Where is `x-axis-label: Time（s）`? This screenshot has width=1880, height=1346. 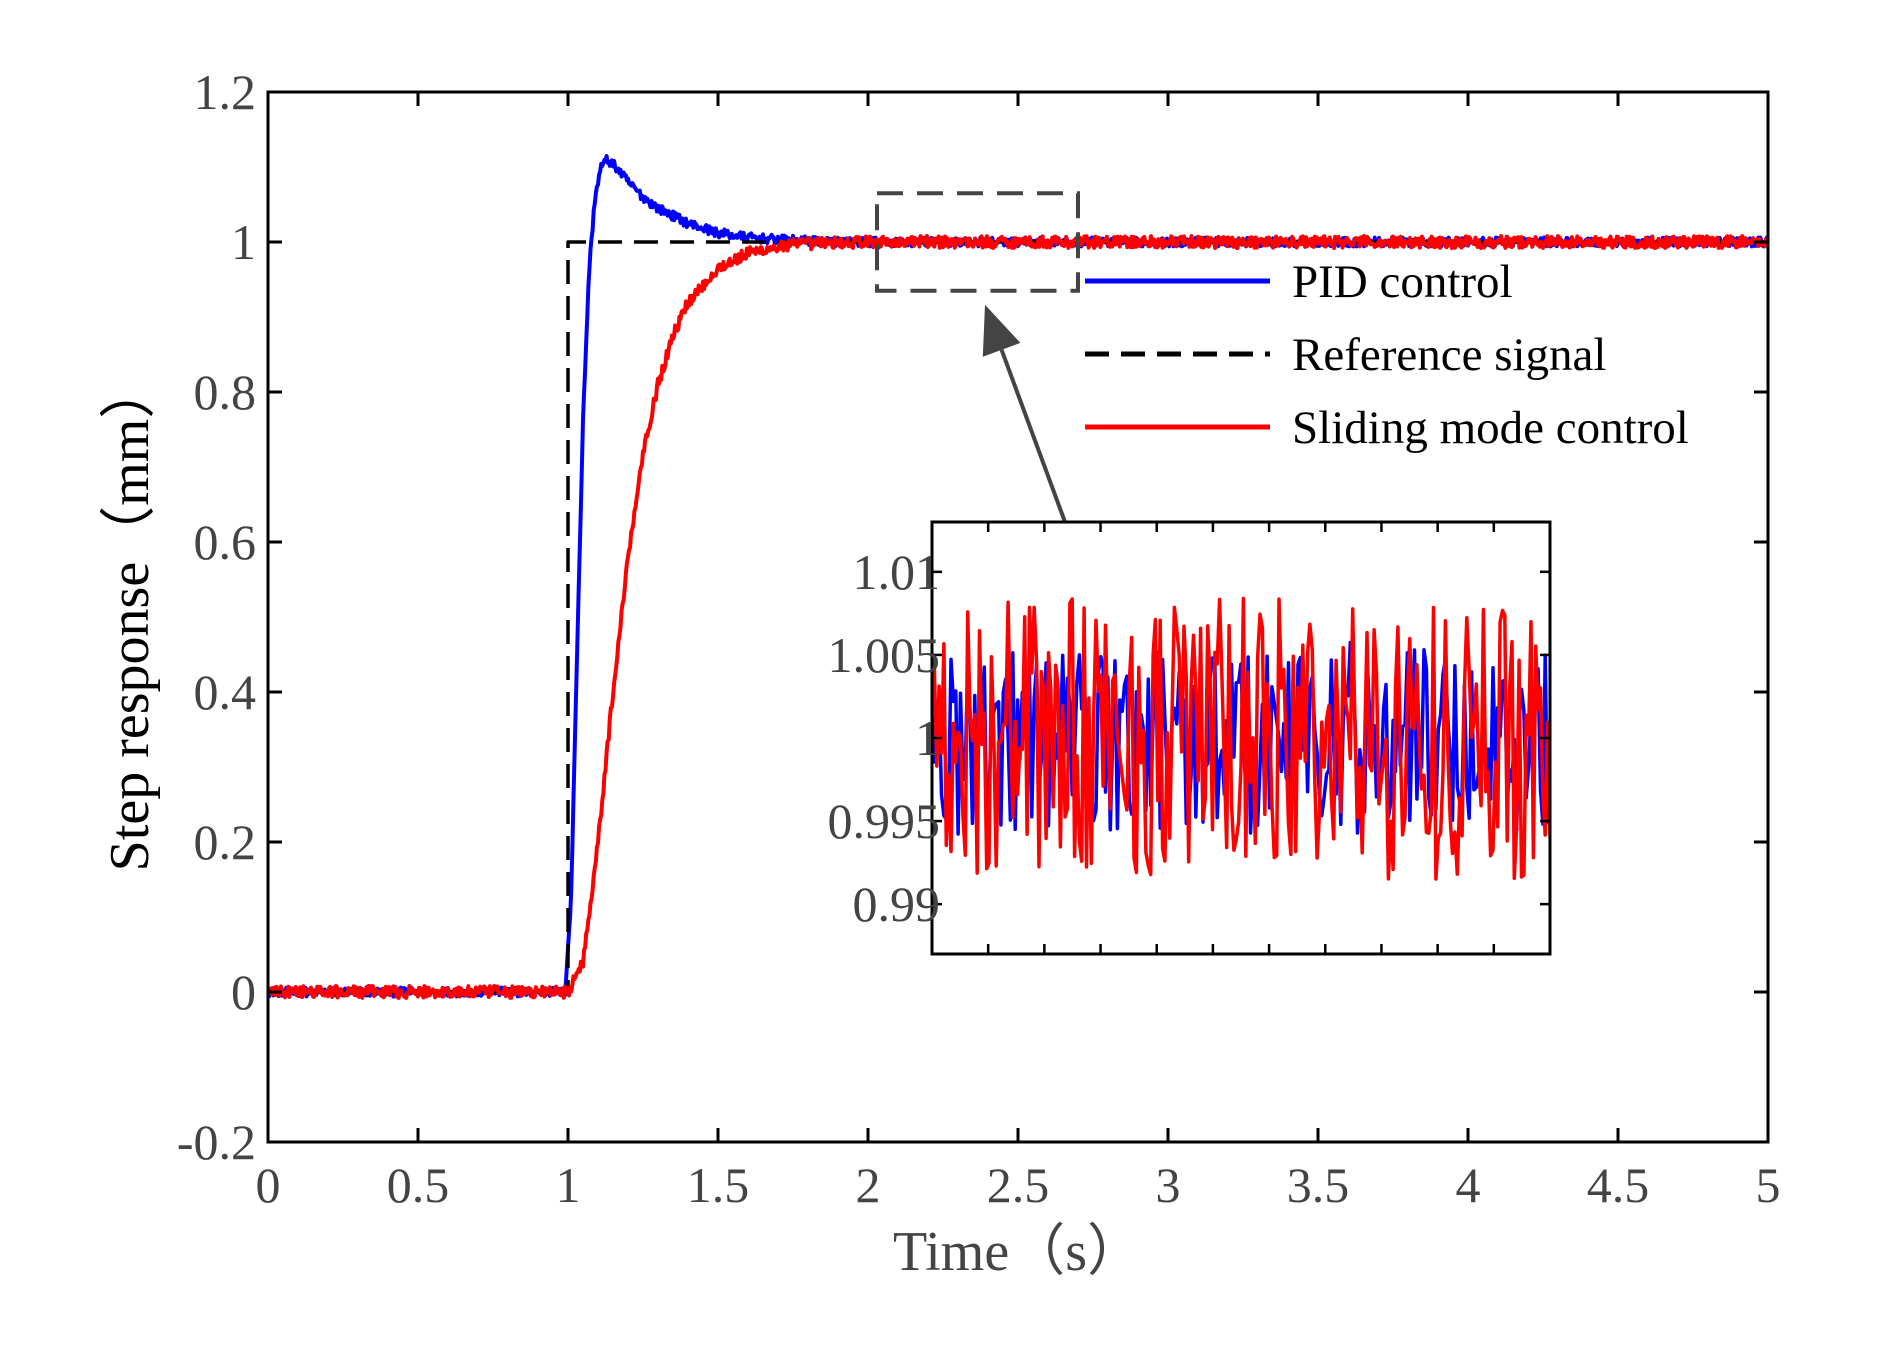
x-axis-label: Time（s） is located at coordinates (1018, 1252).